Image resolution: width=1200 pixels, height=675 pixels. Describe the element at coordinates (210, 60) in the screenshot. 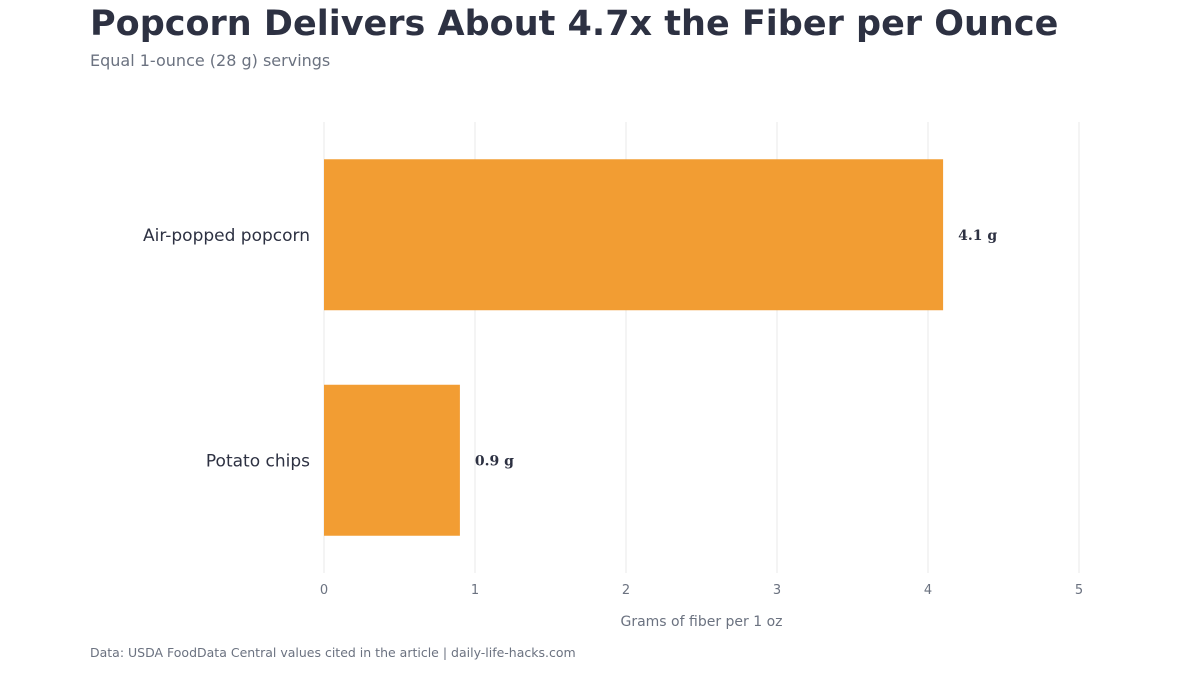

I see `chart-subtitle: Equal 1-ounce (28 g) servings` at that location.